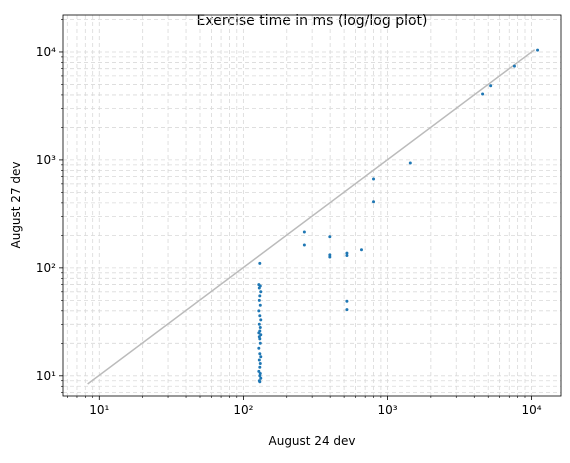 The width and height of the screenshot is (570, 463). What do you see at coordinates (312, 21) in the screenshot?
I see `chart-title: Exercise time in ms (log/log plot)` at bounding box center [312, 21].